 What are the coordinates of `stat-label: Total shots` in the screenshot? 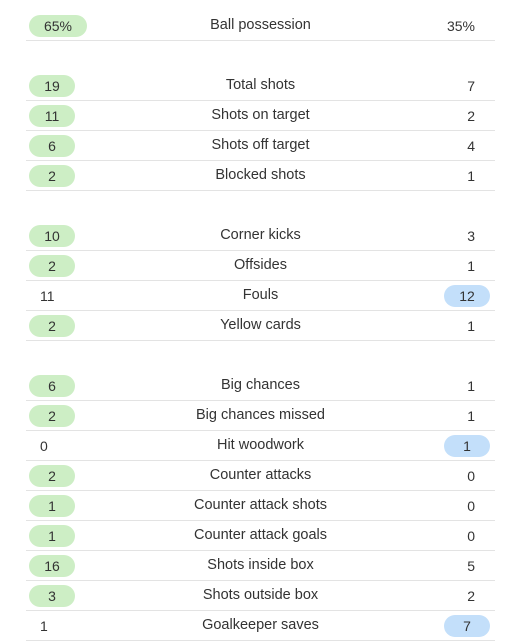 It's located at (260, 85).